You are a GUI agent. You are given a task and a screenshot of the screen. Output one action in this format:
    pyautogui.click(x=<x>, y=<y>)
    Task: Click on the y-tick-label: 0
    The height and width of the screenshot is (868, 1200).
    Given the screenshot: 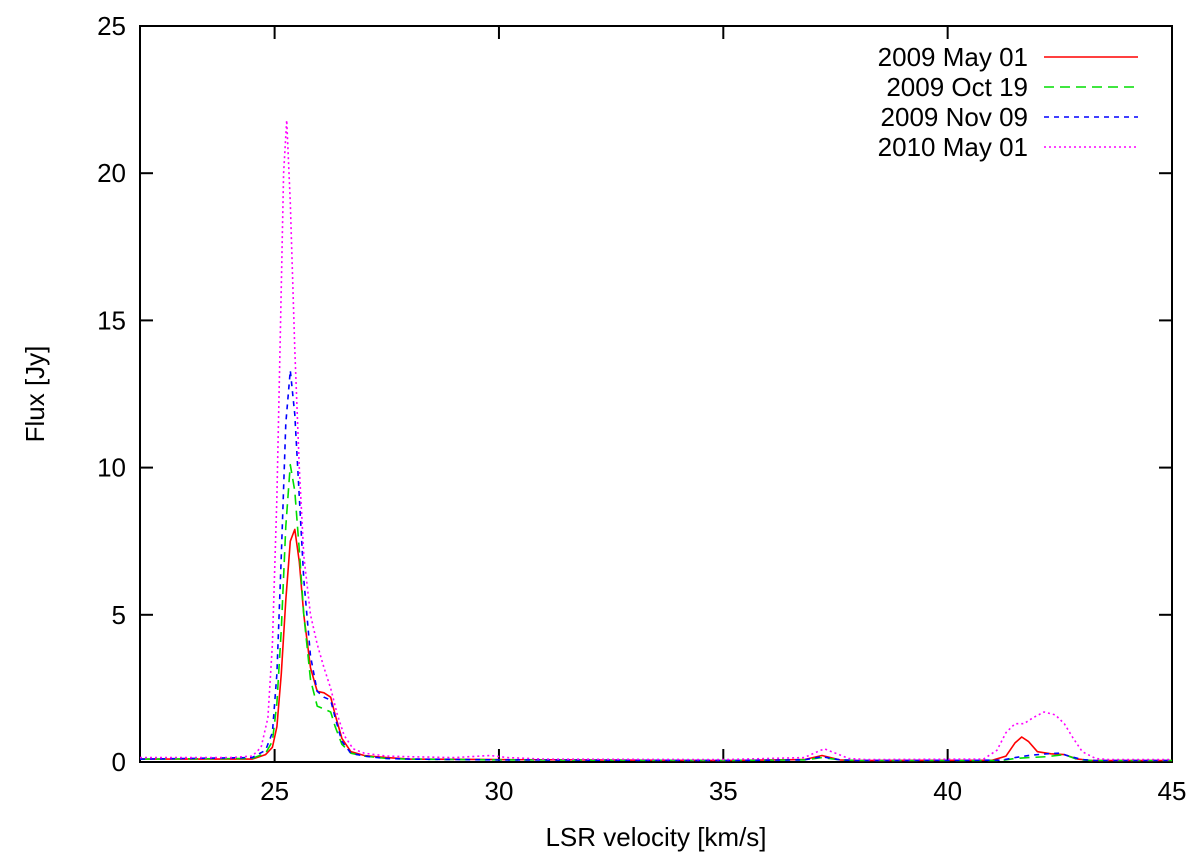 What is the action you would take?
    pyautogui.click(x=119, y=762)
    